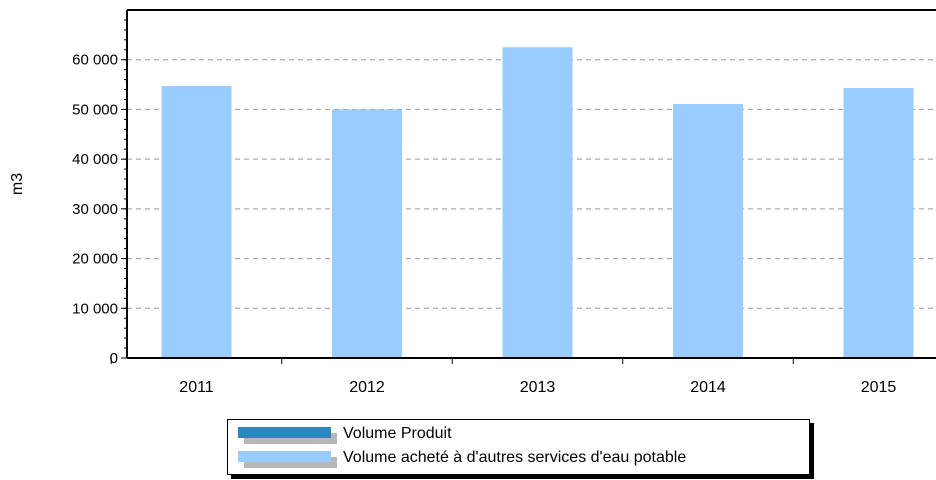 The width and height of the screenshot is (936, 480). What do you see at coordinates (95, 308) in the screenshot?
I see `y-tick-label: 10 000` at bounding box center [95, 308].